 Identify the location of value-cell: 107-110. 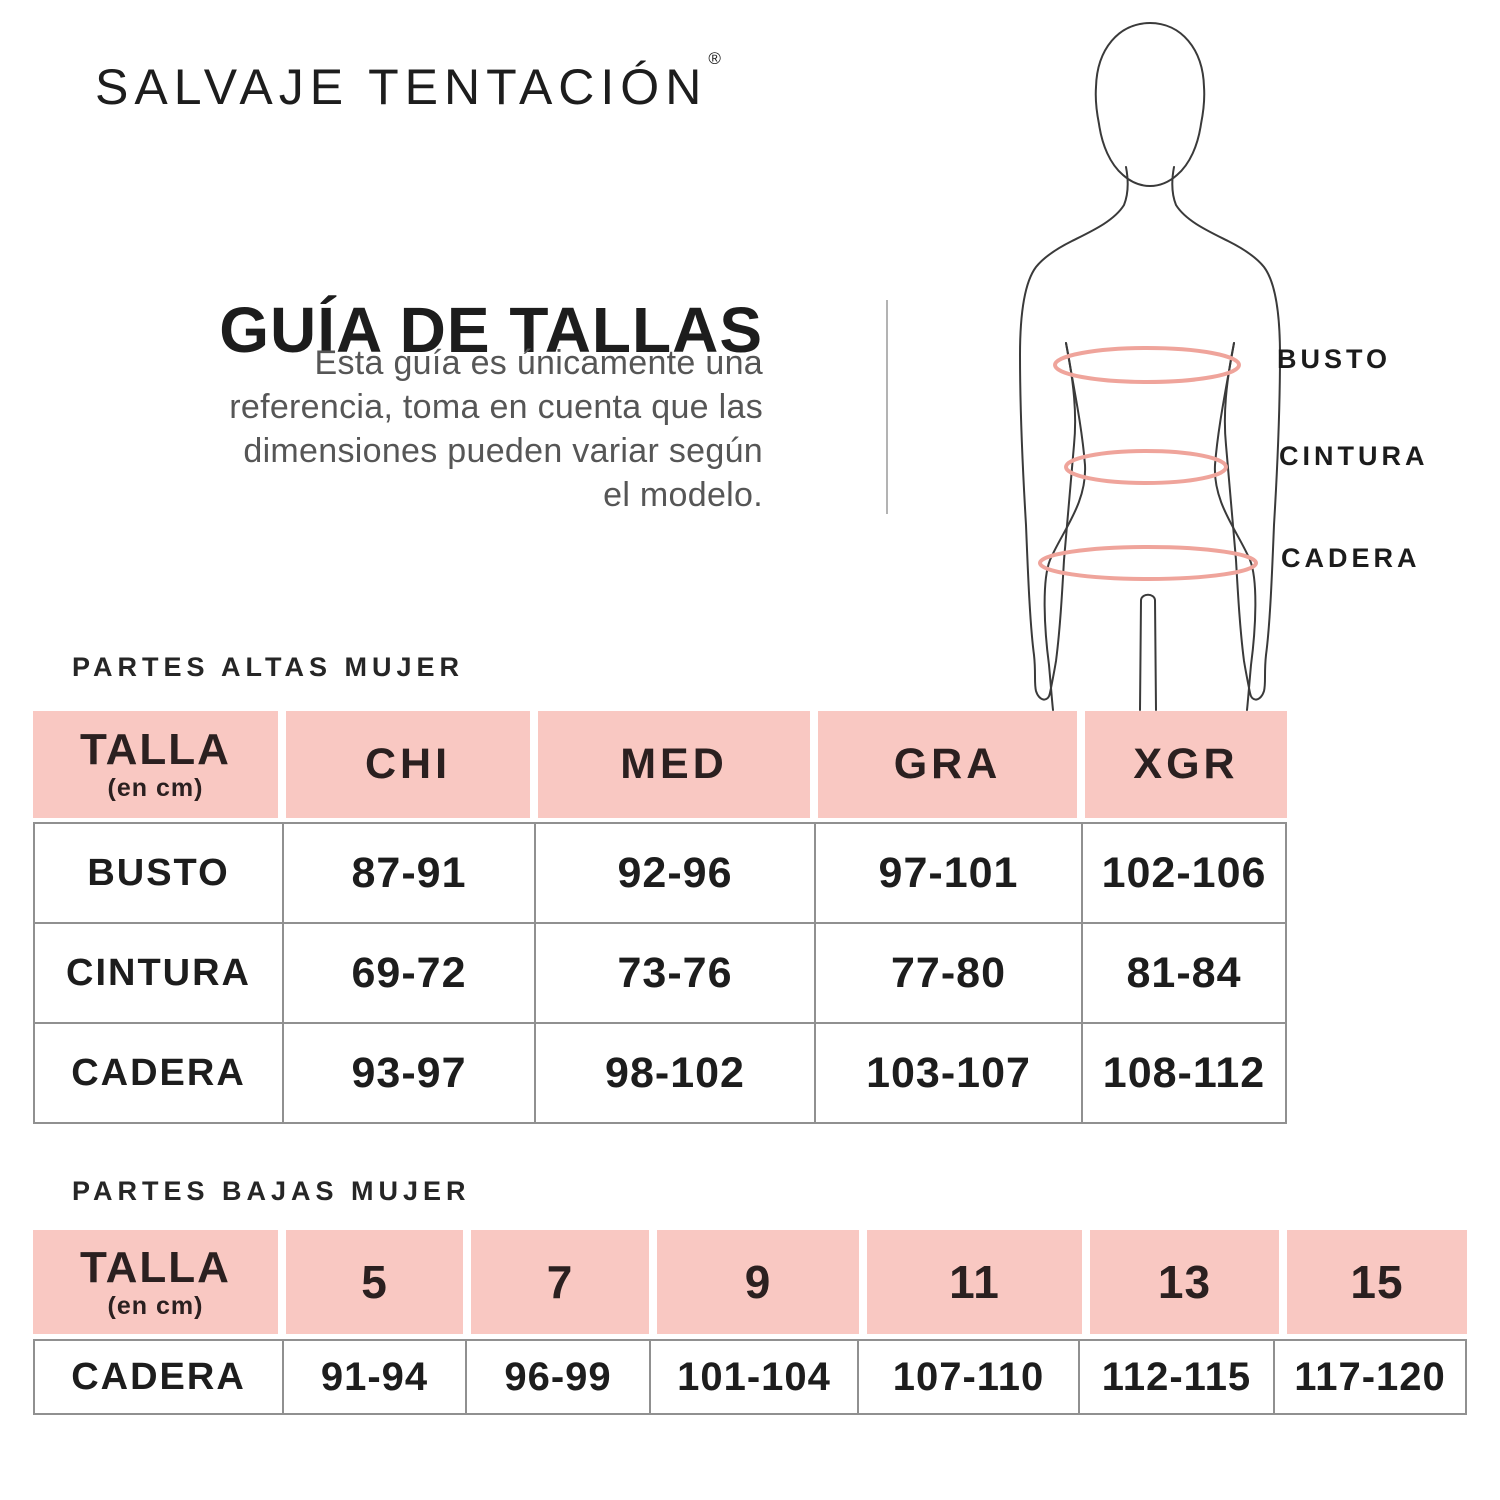
(967, 1377).